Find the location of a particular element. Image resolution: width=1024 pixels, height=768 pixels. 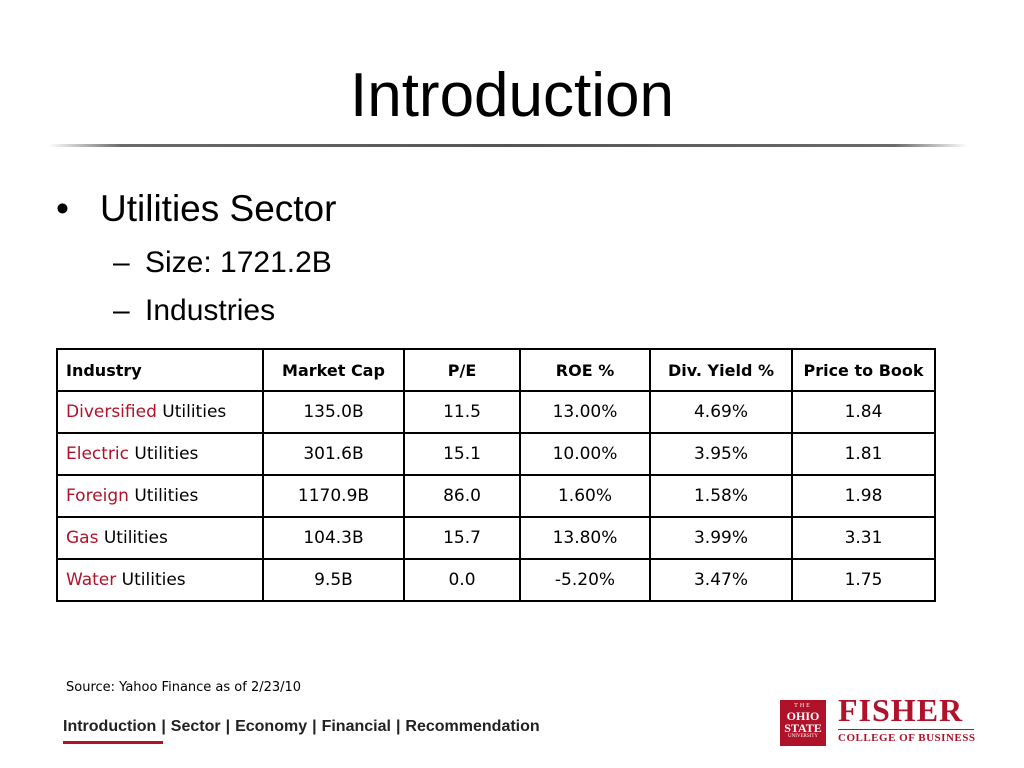

div-yield-cell: 3.95% is located at coordinates (721, 454).